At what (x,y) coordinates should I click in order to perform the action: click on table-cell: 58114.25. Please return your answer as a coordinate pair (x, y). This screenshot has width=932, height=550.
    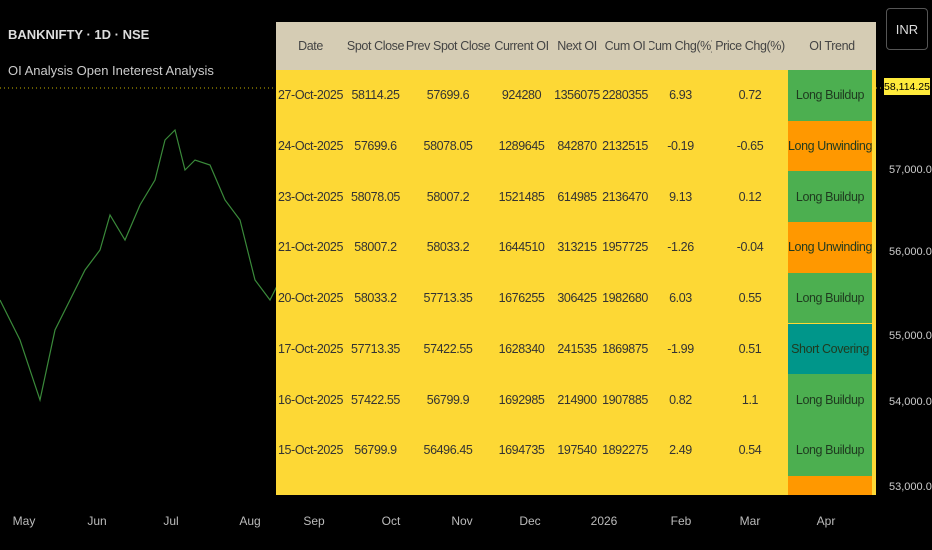
    Looking at the image, I should click on (375, 95).